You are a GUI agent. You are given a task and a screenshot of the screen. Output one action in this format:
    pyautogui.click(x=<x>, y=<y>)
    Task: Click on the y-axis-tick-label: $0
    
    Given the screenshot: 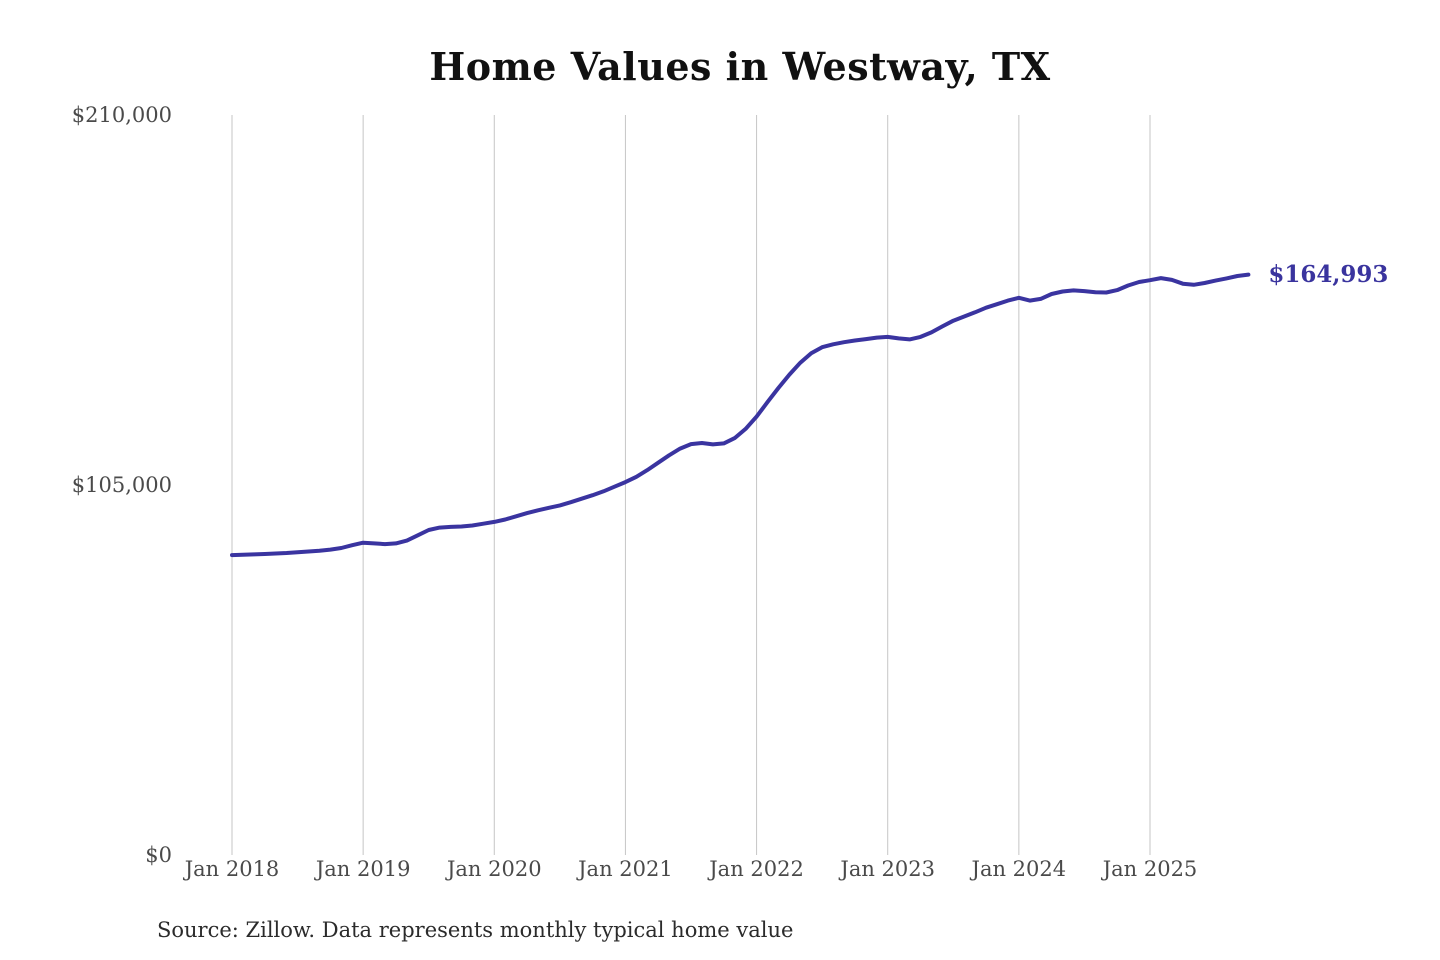 What is the action you would take?
    pyautogui.click(x=158, y=855)
    